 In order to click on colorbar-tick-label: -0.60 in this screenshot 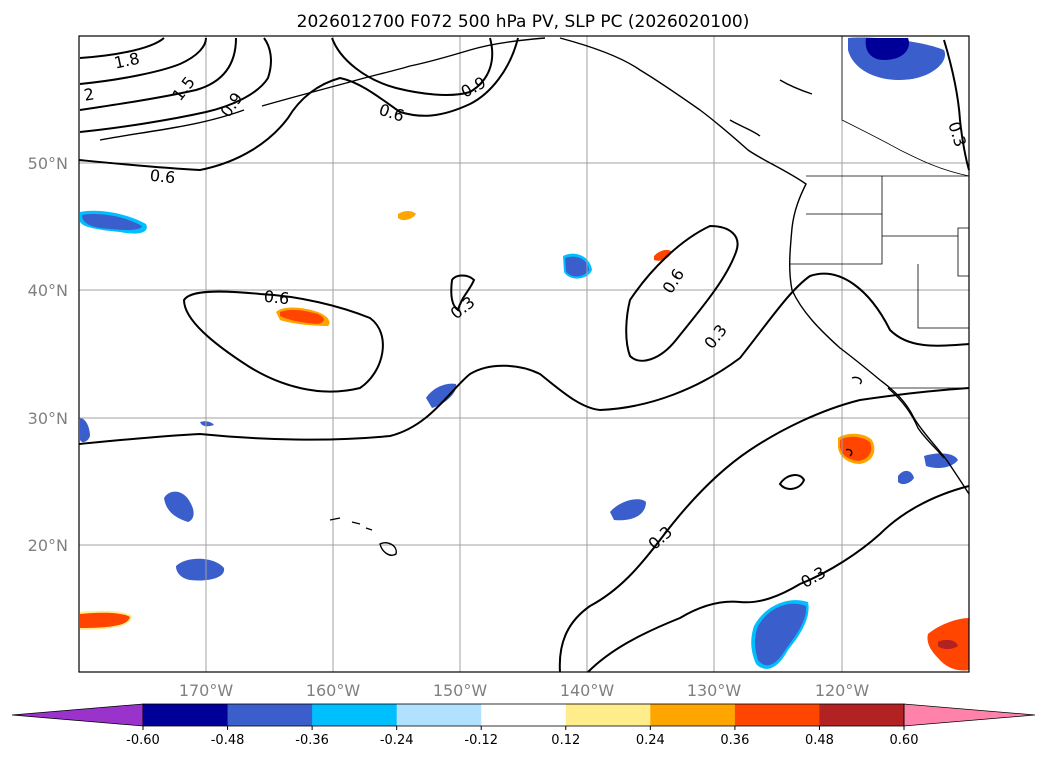, I will do `click(143, 740)`.